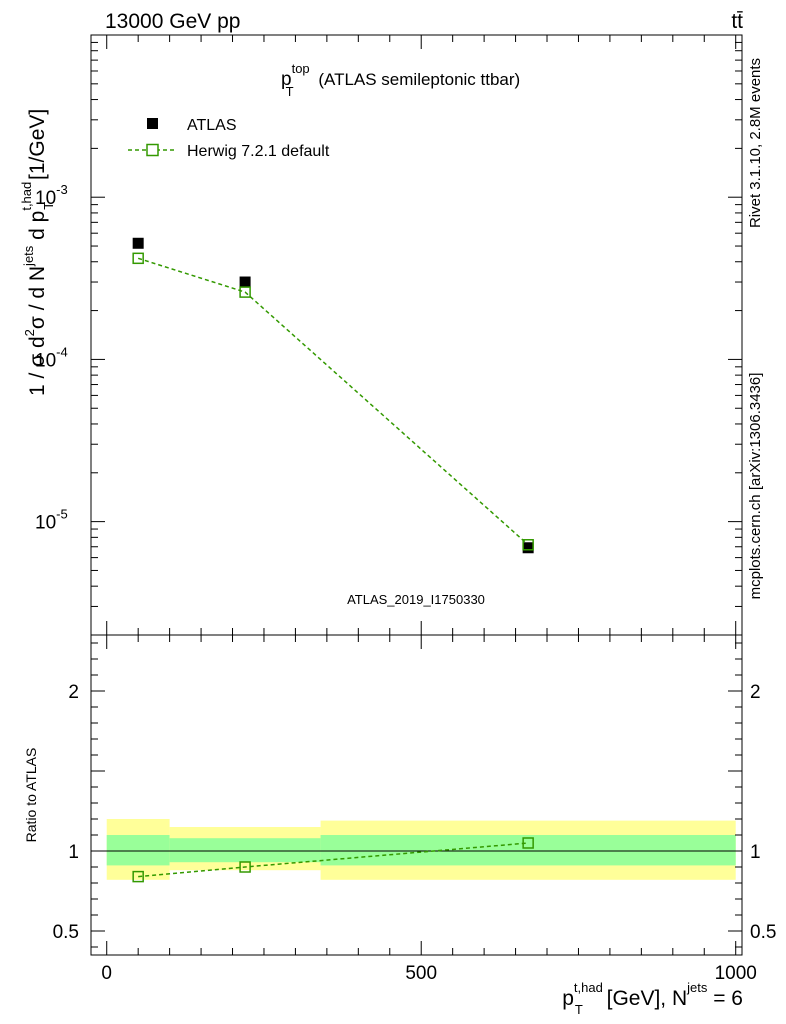  Describe the element at coordinates (755, 692) in the screenshot. I see `ratio-y-tick-label-right: 2` at that location.